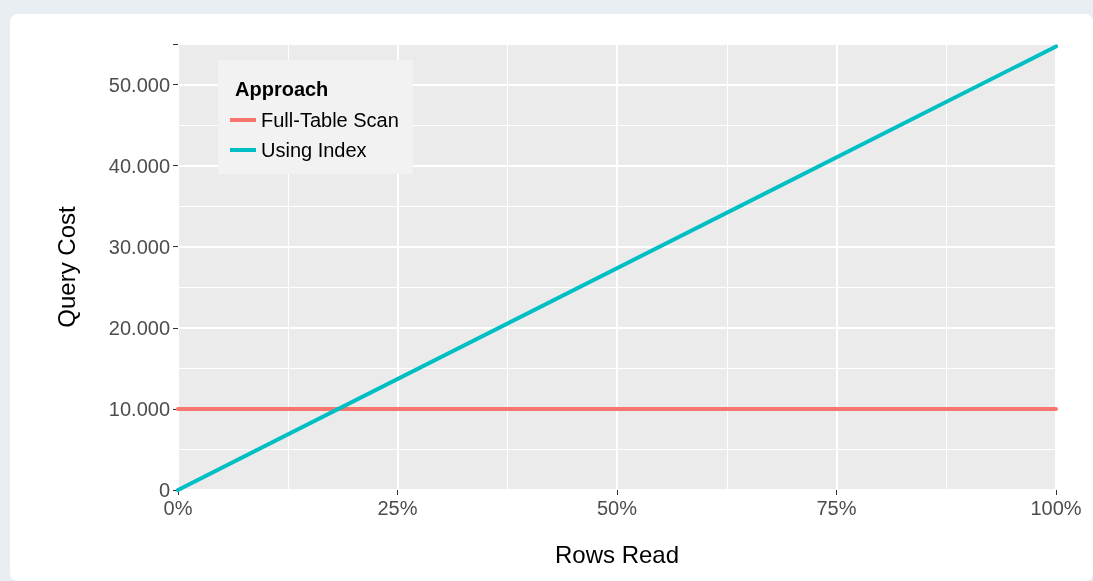  I want to click on x-tick-label: 25%, so click(397, 508).